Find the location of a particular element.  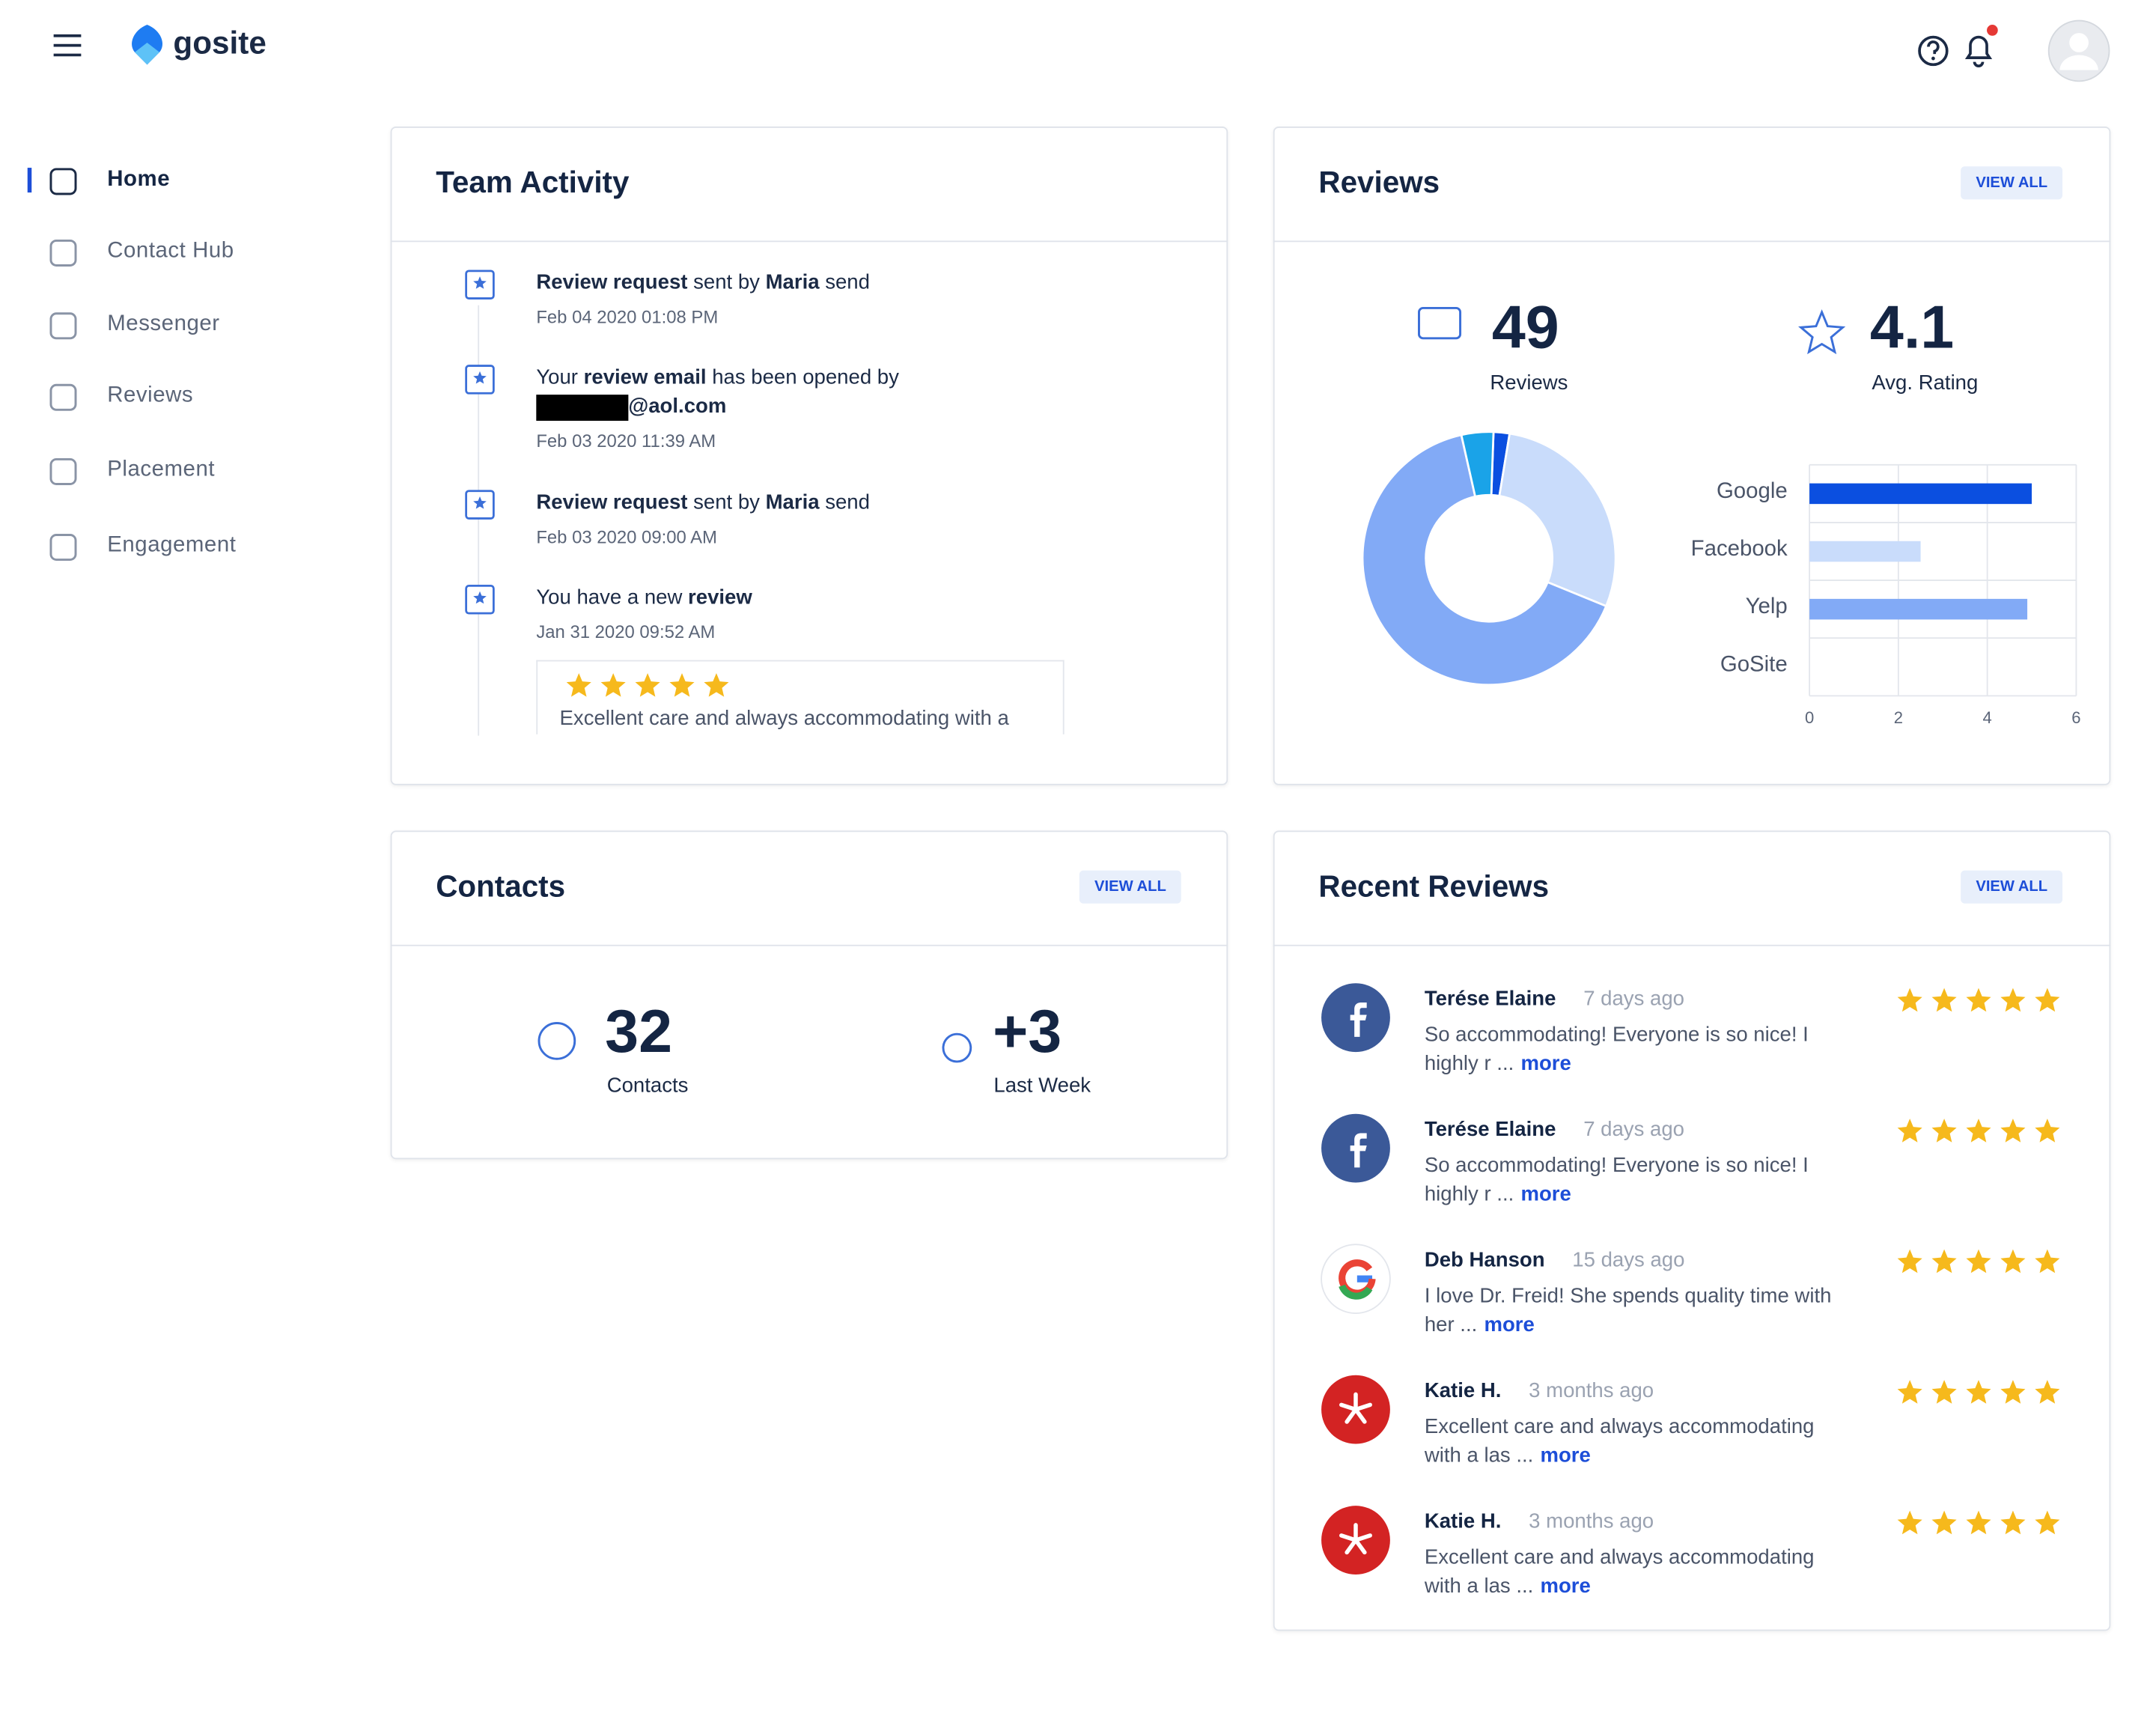

reviewer-name: Deb Hanson 15 days ago is located at coordinates (1555, 1260).